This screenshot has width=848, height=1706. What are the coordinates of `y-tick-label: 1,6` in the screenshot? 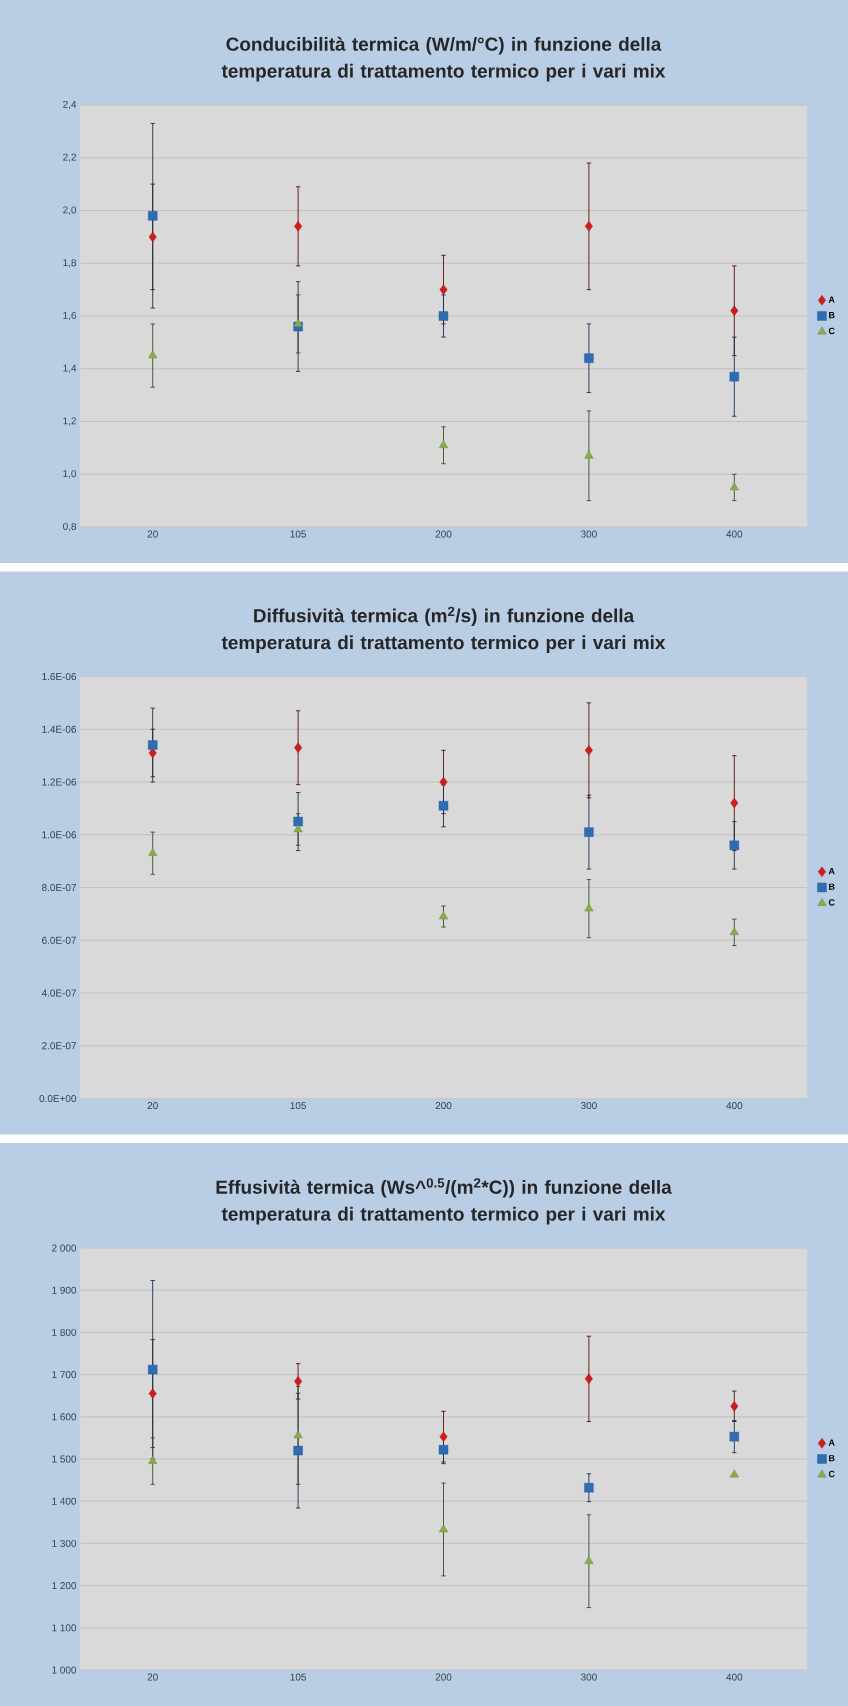 It's located at (70, 316).